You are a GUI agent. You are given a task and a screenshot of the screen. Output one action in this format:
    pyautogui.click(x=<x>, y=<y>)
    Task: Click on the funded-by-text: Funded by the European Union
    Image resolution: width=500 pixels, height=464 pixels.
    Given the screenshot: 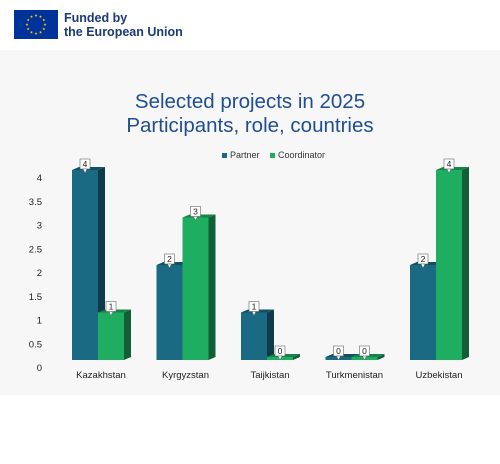 What is the action you would take?
    pyautogui.click(x=123, y=25)
    